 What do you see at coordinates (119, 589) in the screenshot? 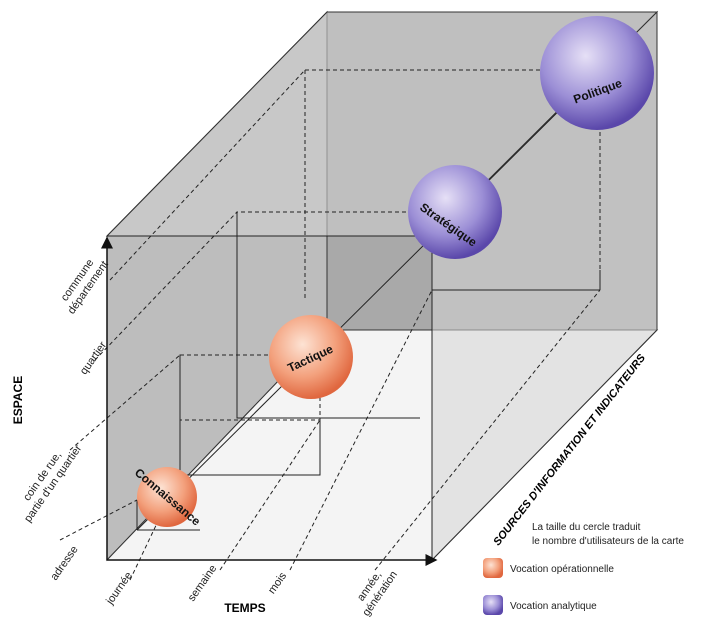
I see `axis-label: journée` at bounding box center [119, 589].